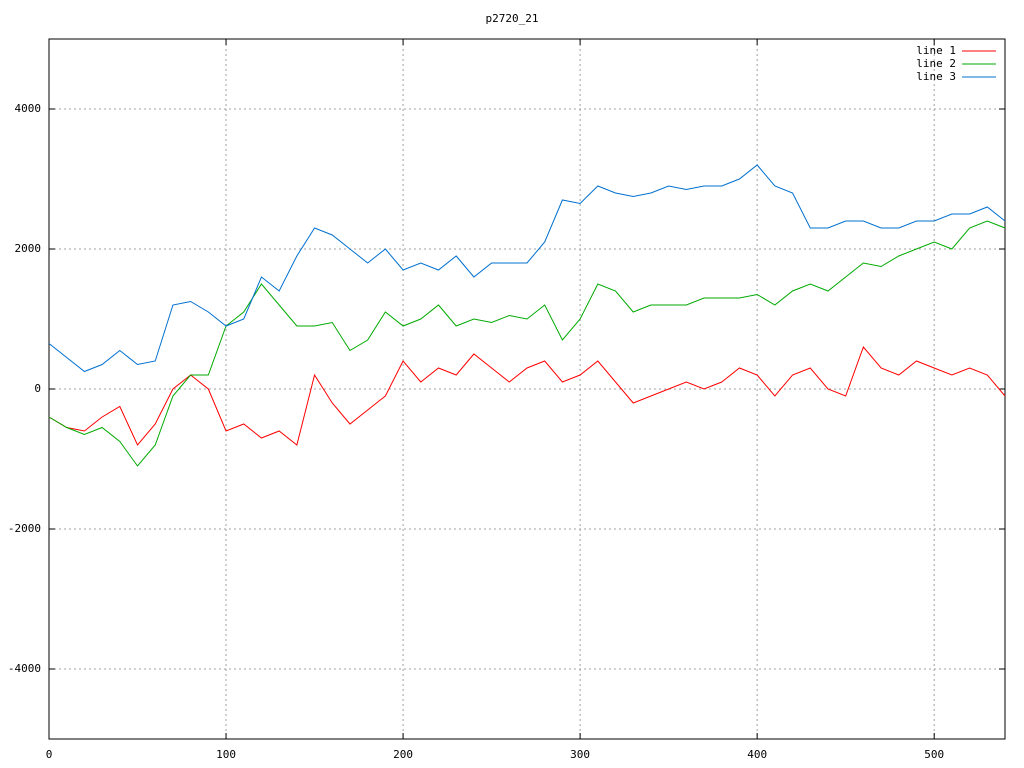 The height and width of the screenshot is (768, 1024). What do you see at coordinates (403, 754) in the screenshot?
I see `x-tick-label: 200` at bounding box center [403, 754].